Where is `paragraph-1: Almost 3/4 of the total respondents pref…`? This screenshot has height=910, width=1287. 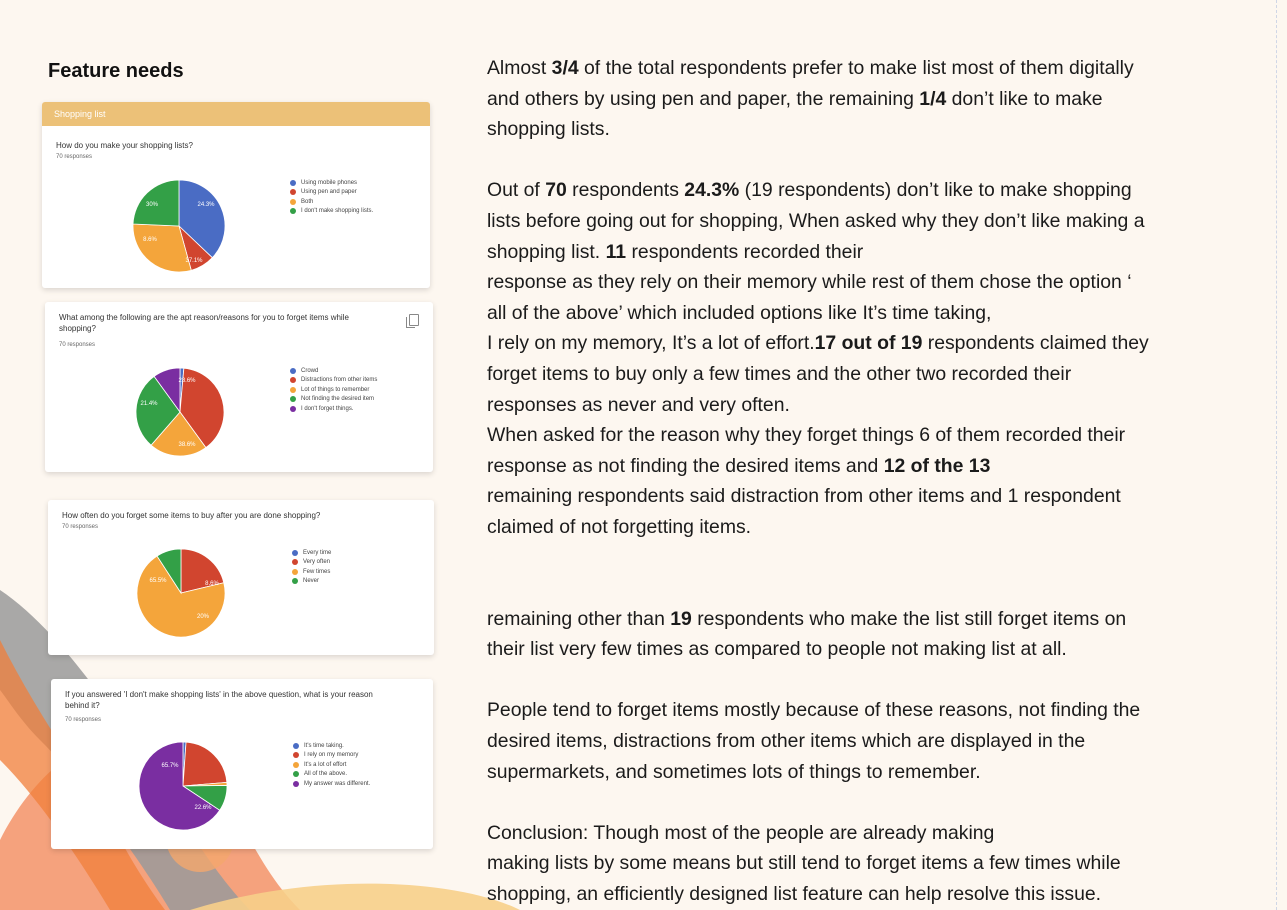
paragraph-1: Almost 3/4 of the total respondents pref… is located at coordinates (867, 99).